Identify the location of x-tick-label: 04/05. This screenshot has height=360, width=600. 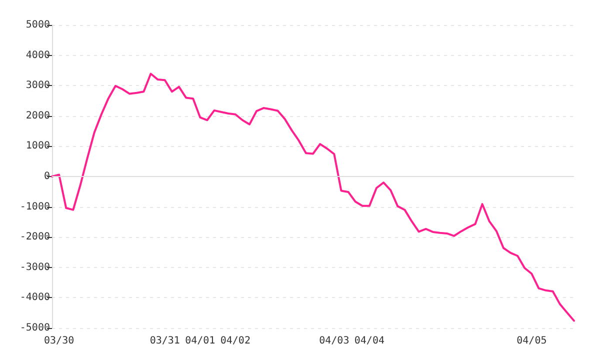
(531, 341).